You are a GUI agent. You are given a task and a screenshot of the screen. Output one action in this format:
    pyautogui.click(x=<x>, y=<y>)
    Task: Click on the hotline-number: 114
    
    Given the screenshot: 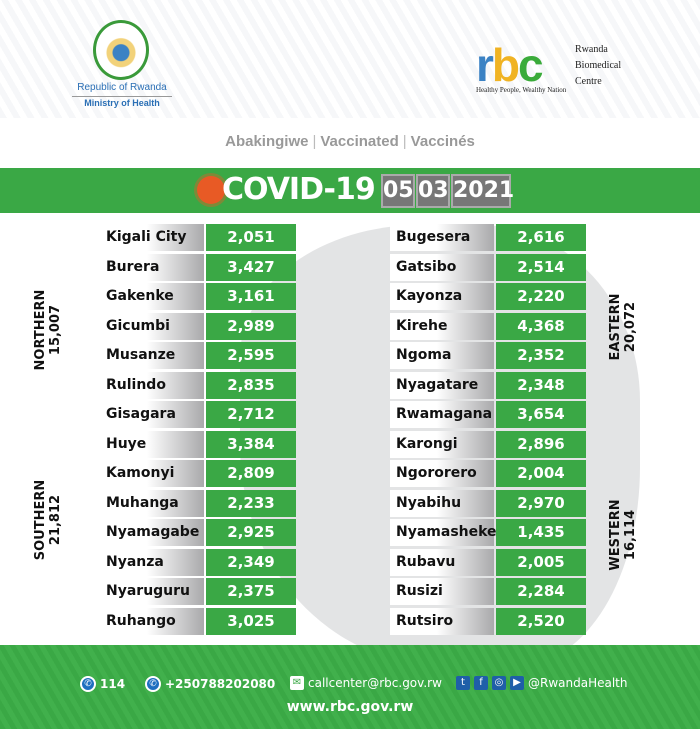 What is the action you would take?
    pyautogui.click(x=113, y=684)
    